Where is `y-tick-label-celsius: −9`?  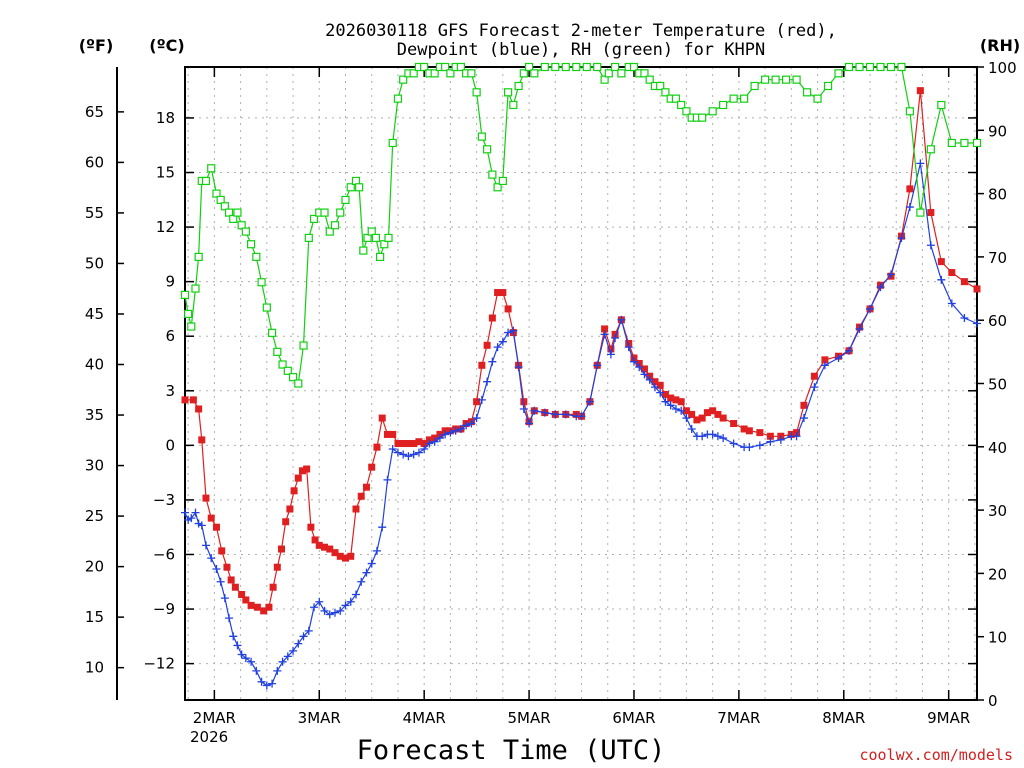 y-tick-label-celsius: −9 is located at coordinates (164, 609).